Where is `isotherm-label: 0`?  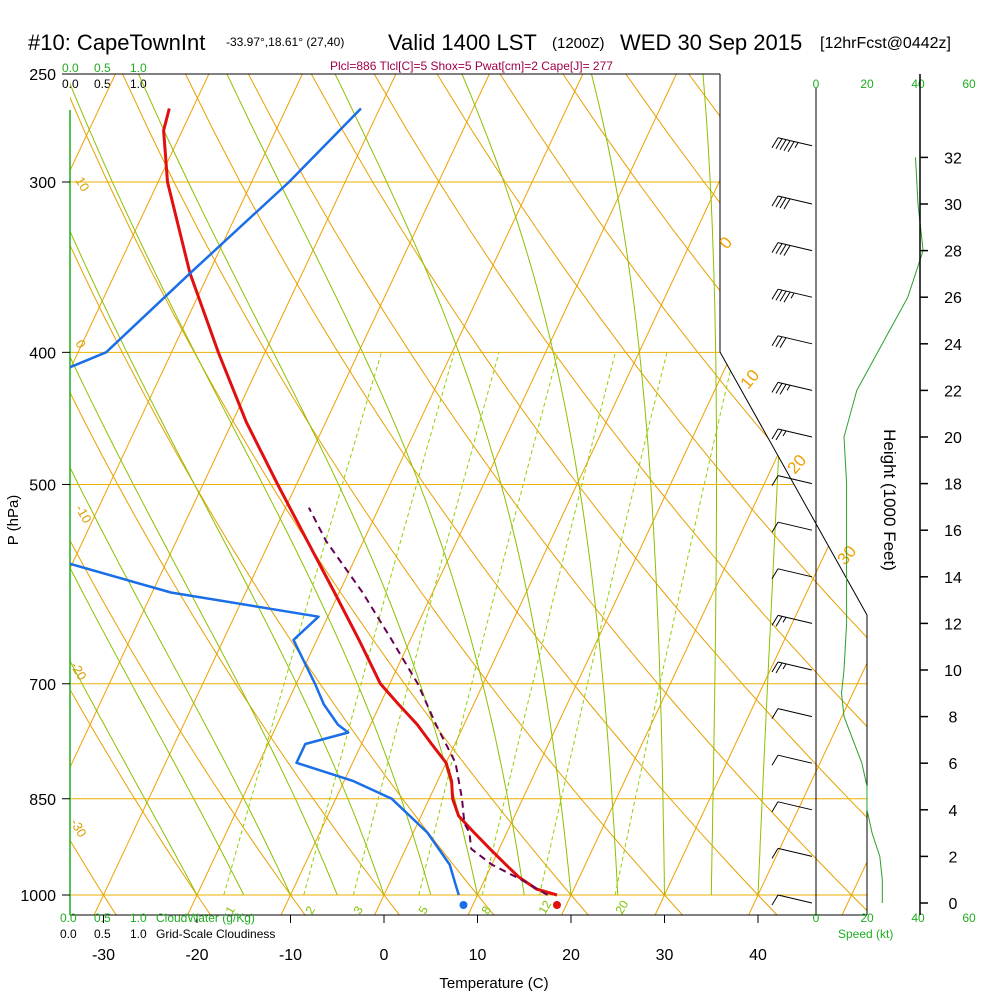
isotherm-label: 0 is located at coordinates (80, 344).